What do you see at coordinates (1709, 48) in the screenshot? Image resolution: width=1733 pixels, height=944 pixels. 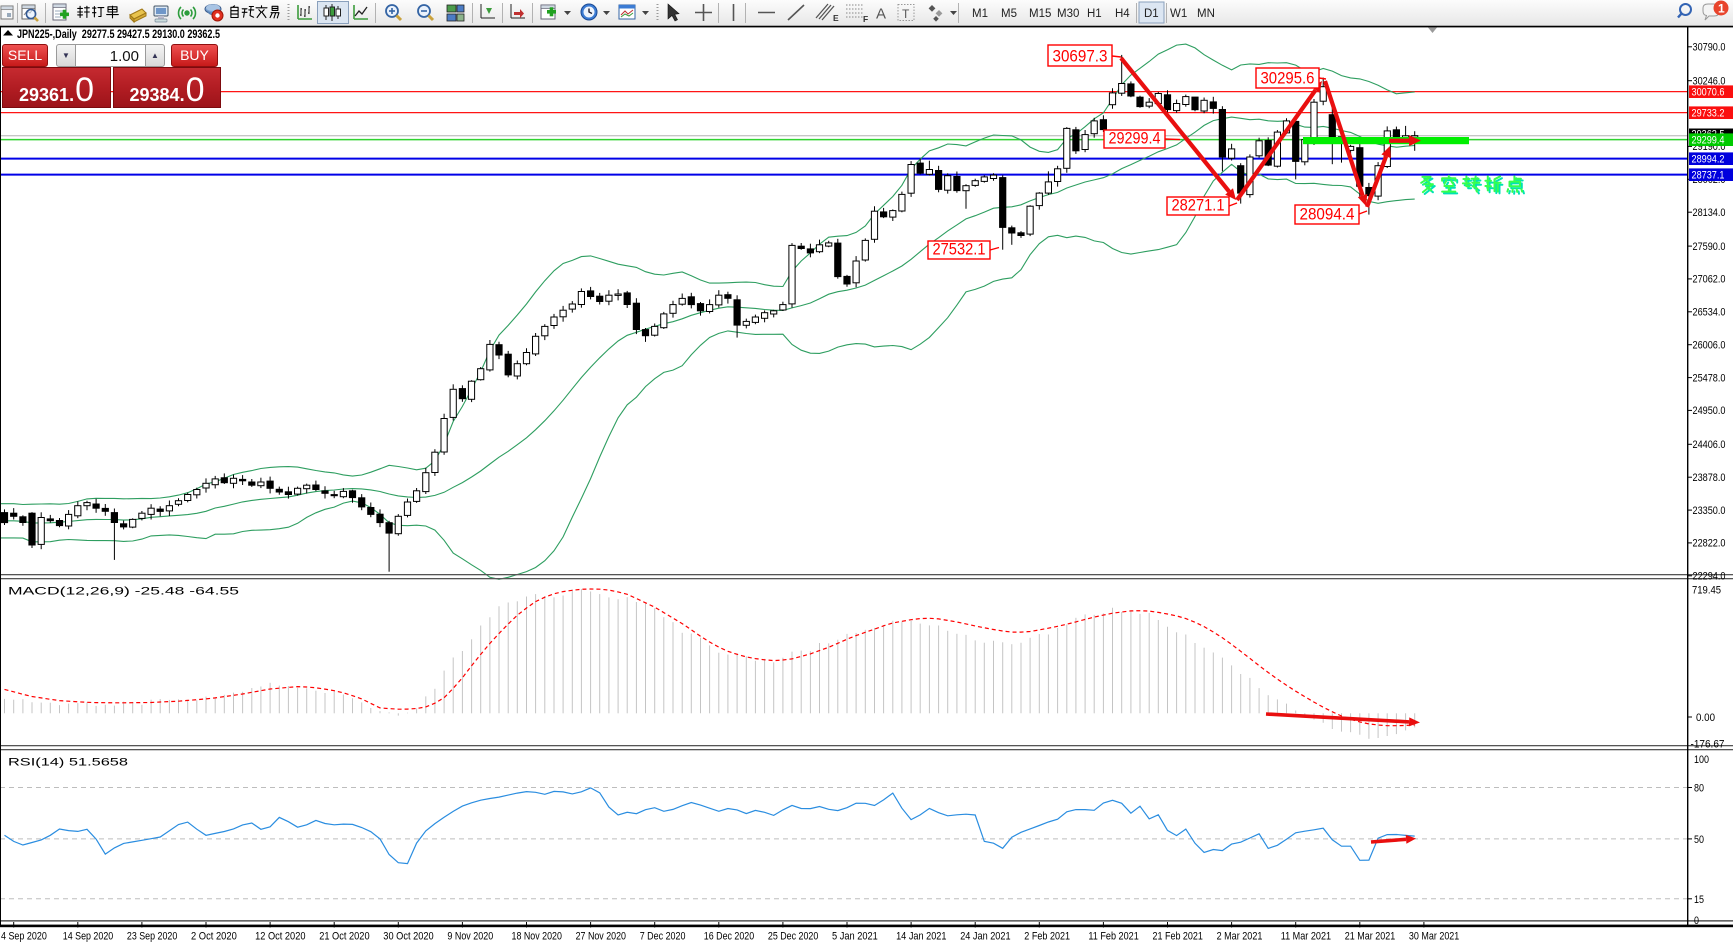 I see `svg-text: 30790.0` at bounding box center [1709, 48].